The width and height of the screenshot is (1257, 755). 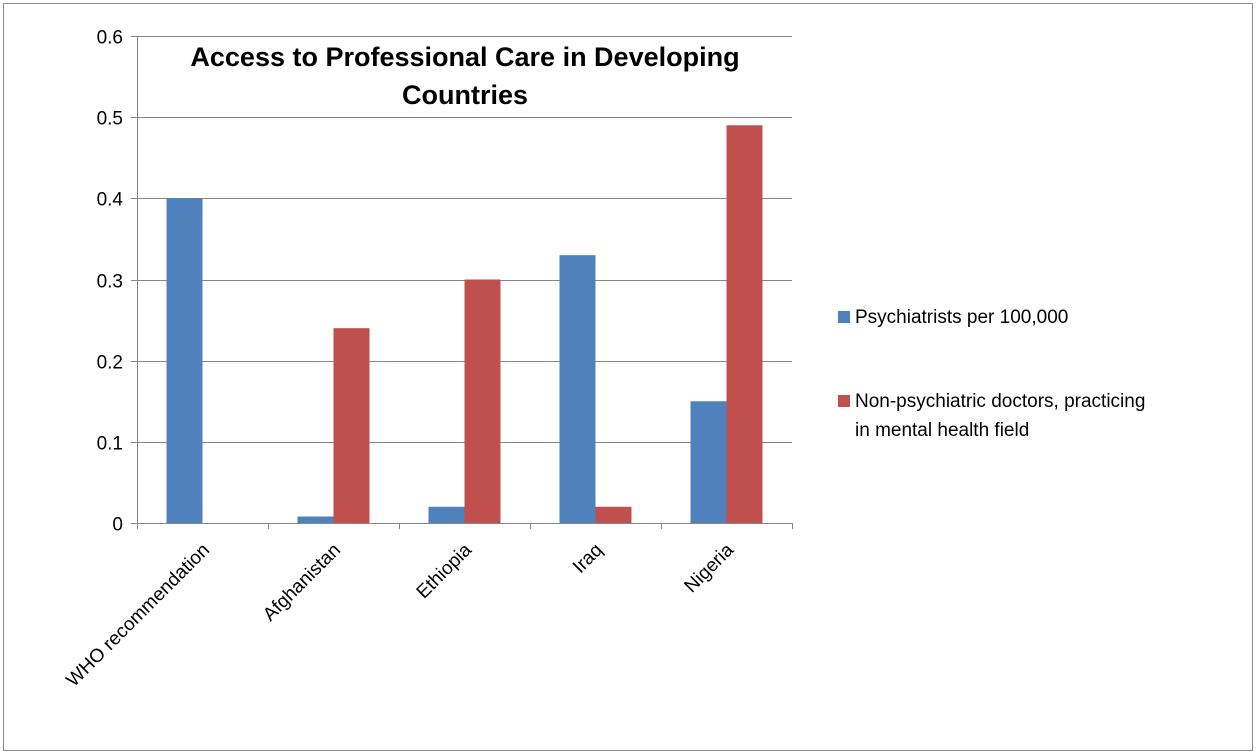 What do you see at coordinates (744, 324) in the screenshot?
I see `bar-non-psychiatric-nigeria` at bounding box center [744, 324].